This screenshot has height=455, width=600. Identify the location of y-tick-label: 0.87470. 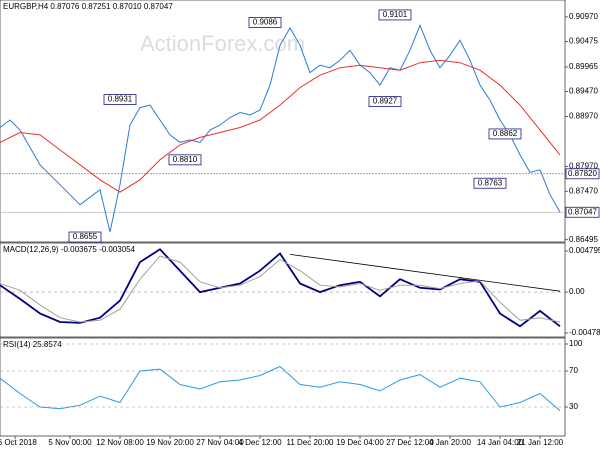
(583, 190).